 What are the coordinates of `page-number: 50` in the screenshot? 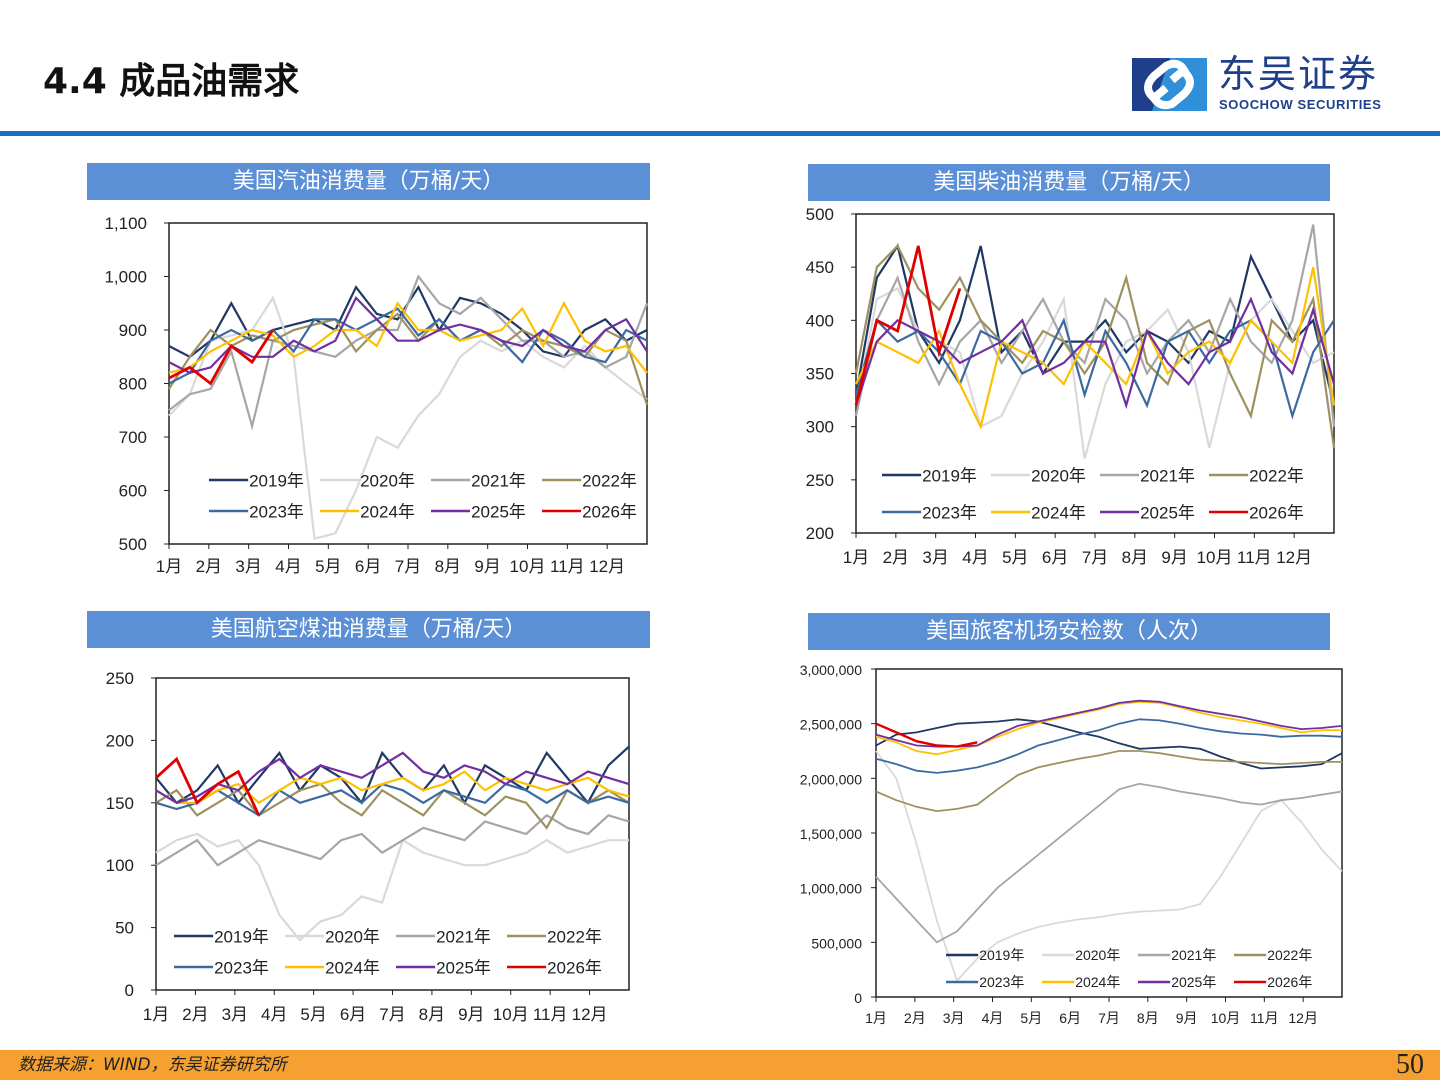 It's located at (1410, 1064).